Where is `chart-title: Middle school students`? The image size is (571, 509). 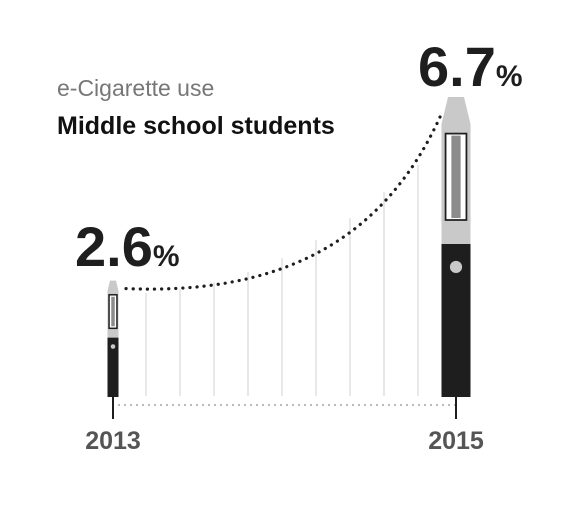 chart-title: Middle school students is located at coordinates (196, 126).